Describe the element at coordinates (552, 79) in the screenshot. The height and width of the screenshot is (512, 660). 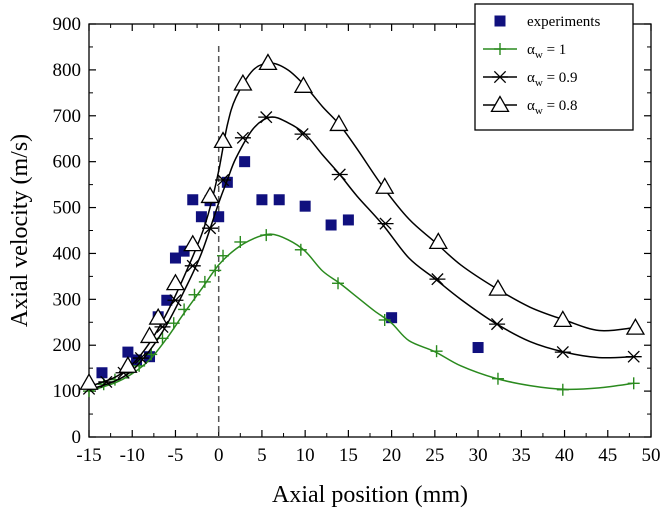
I see `legend-label: αw = 0.9` at that location.